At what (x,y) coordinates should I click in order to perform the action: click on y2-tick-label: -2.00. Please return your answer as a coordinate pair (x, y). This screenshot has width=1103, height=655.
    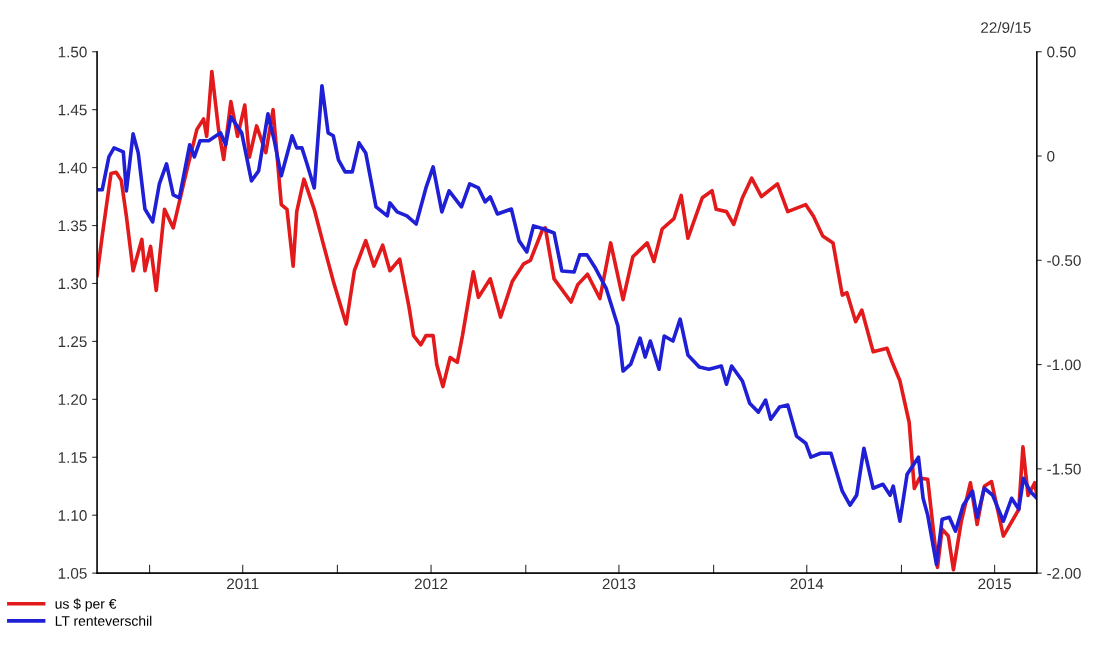
    Looking at the image, I should click on (1064, 573).